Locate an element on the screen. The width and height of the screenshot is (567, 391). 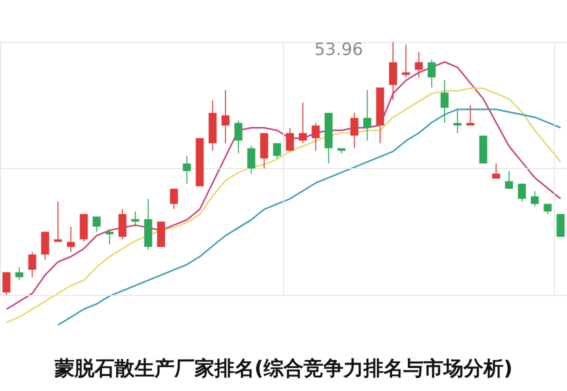
text: 蒙脱石散生产厂家排名(综合竞争力排名与市场分析) is located at coordinates (283, 368).